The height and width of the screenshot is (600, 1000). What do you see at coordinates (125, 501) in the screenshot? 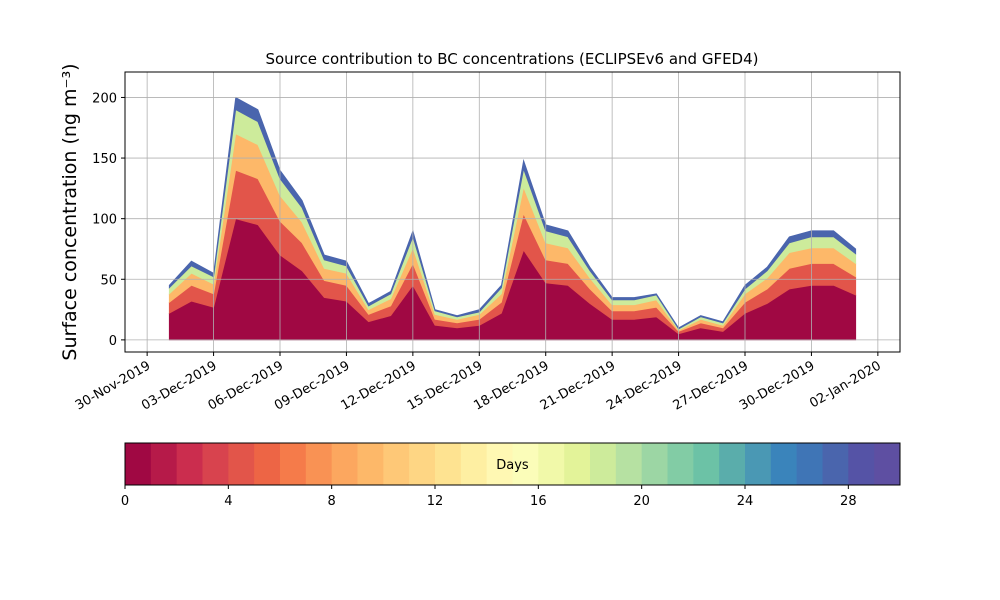
I see `colorbar-tick-label: 0` at bounding box center [125, 501].